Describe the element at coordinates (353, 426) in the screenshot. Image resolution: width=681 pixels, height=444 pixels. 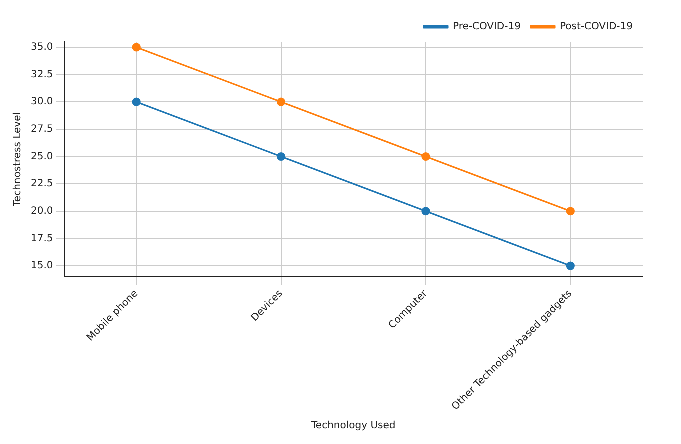
I see `x-axis-title: Technology Used` at that location.